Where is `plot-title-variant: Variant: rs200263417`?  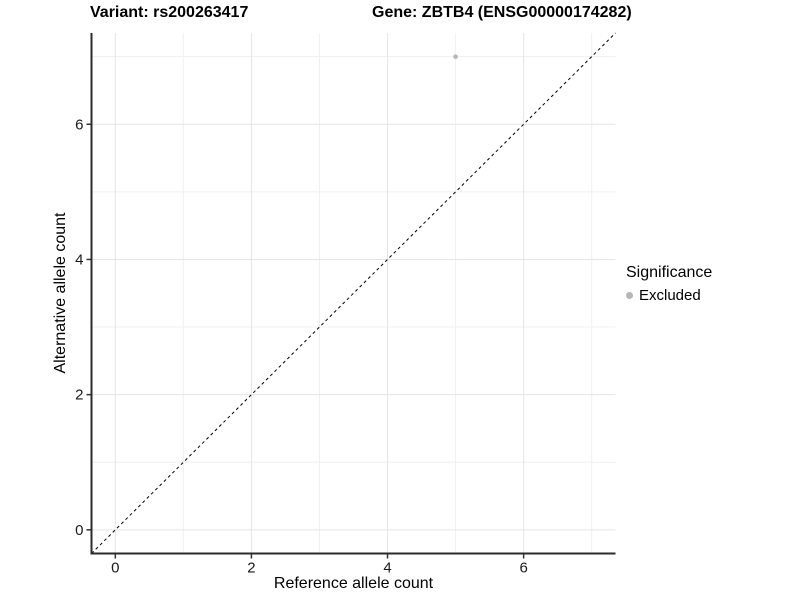
plot-title-variant: Variant: rs200263417 is located at coordinates (169, 12).